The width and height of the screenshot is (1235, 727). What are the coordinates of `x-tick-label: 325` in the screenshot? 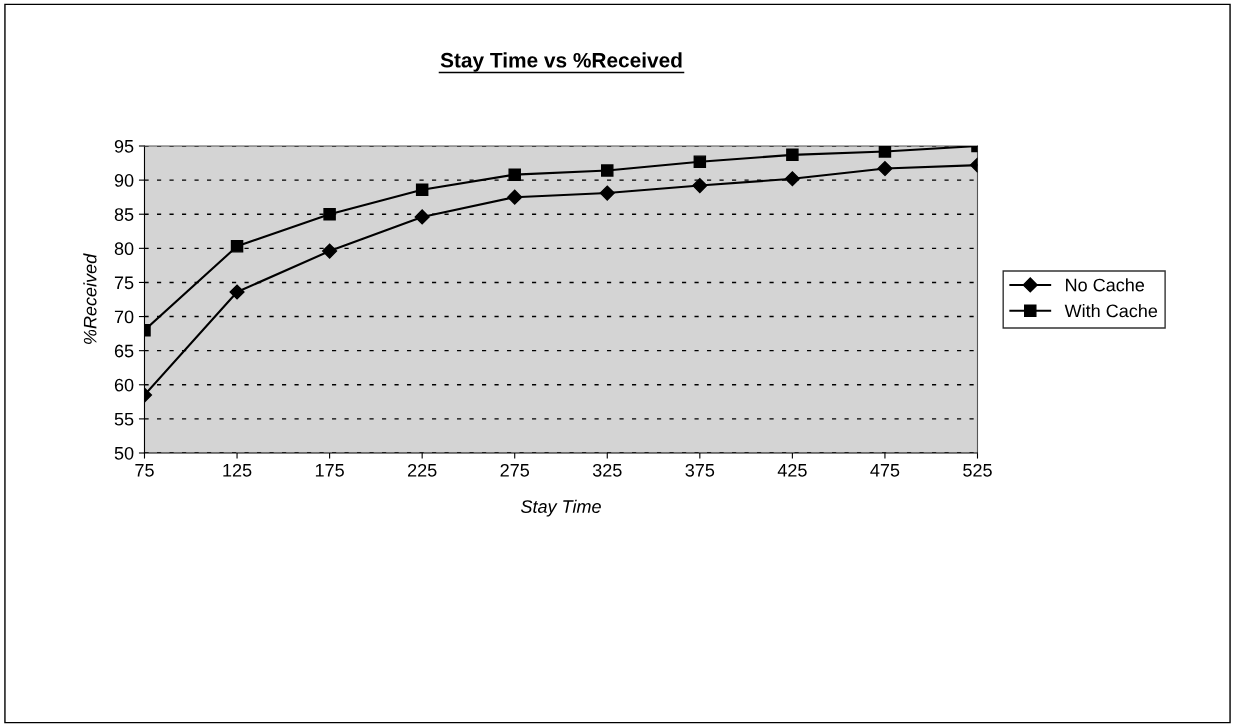 It's located at (607, 470).